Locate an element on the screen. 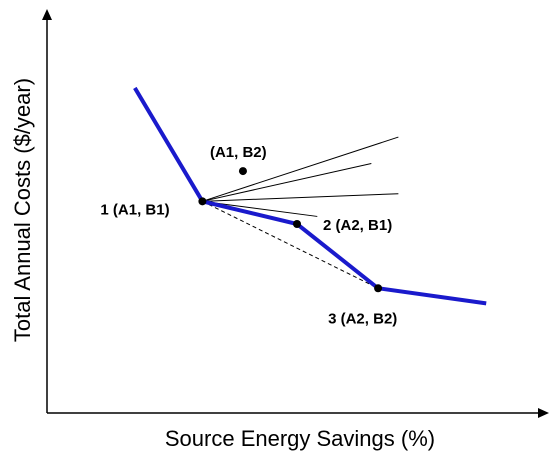 The width and height of the screenshot is (550, 455). dashed-connector-line is located at coordinates (290, 244).